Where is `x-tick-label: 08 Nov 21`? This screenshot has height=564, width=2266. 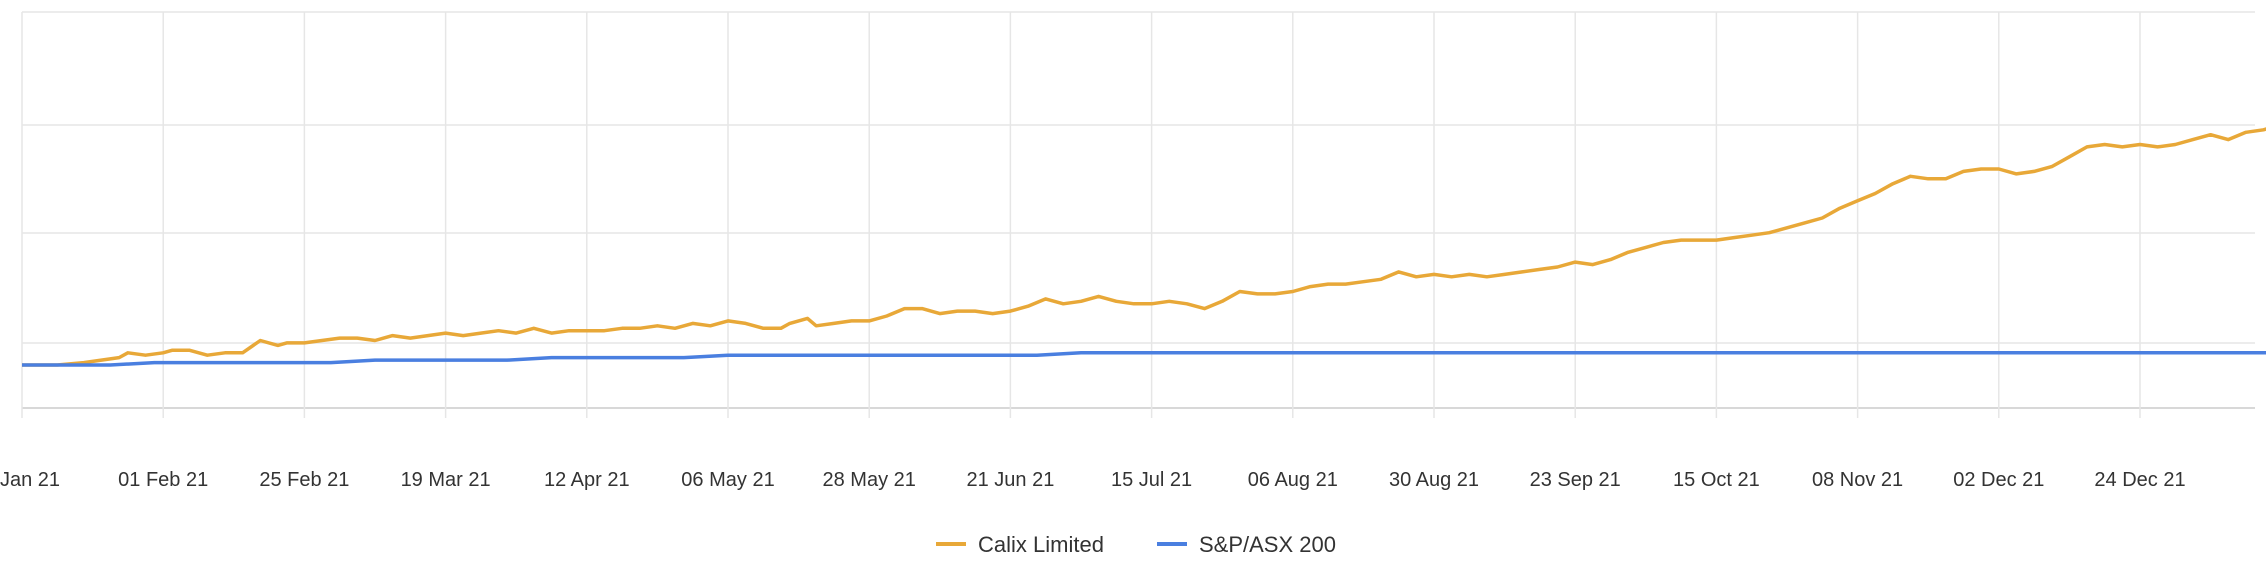 x-tick-label: 08 Nov 21 is located at coordinates (1857, 480).